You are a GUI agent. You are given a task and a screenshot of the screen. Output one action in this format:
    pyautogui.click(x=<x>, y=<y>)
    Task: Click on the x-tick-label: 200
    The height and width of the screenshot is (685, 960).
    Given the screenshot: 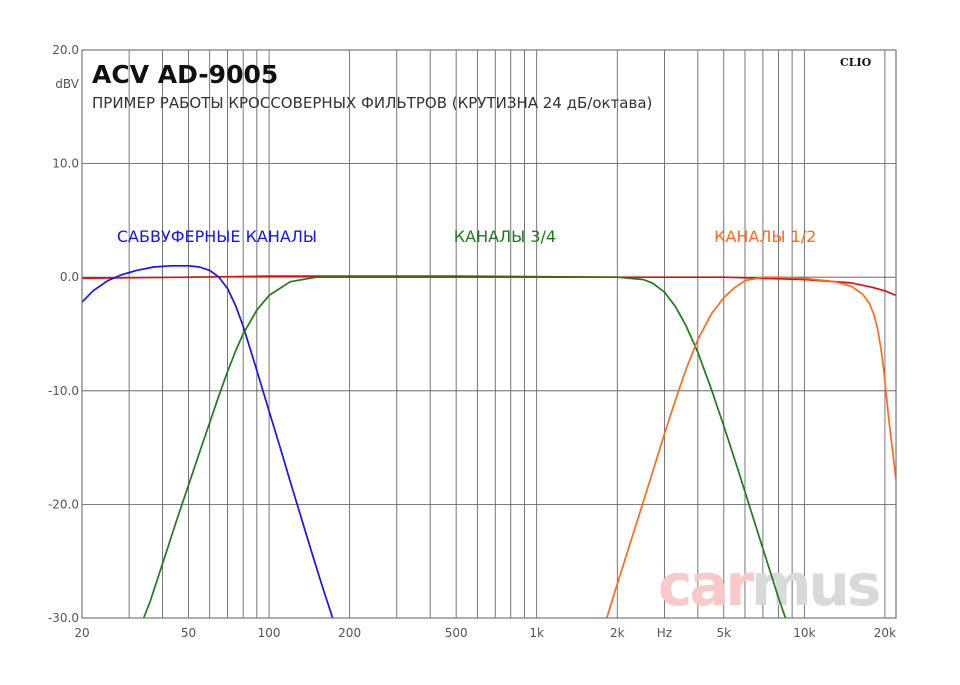 What is the action you would take?
    pyautogui.click(x=349, y=633)
    